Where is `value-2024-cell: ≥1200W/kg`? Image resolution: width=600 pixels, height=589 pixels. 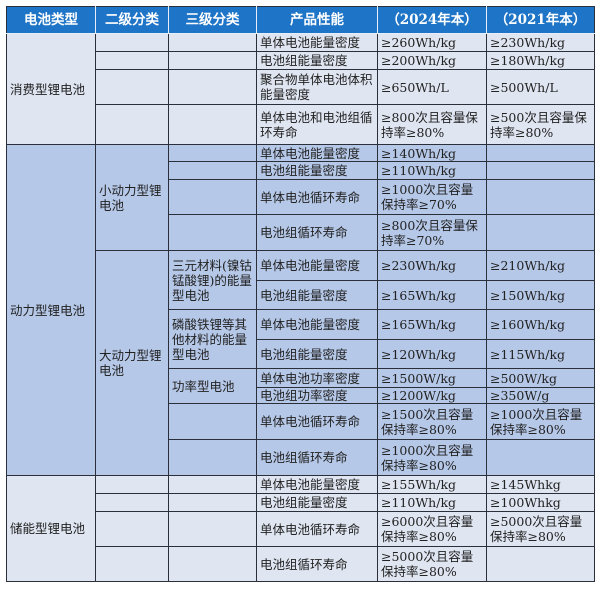 value-2024-cell: ≥1200W/kg is located at coordinates (432, 395).